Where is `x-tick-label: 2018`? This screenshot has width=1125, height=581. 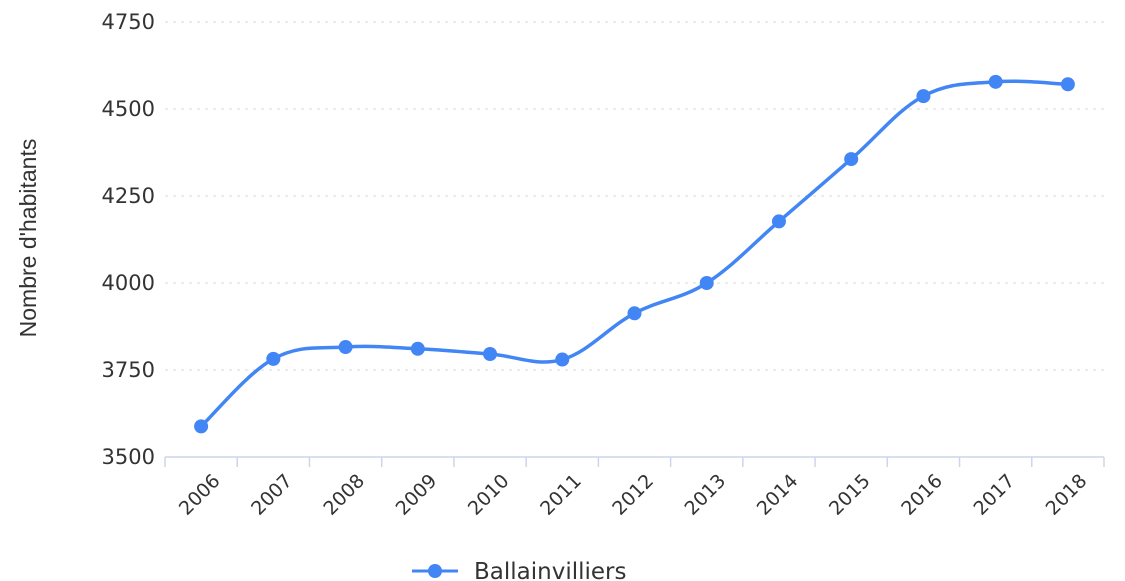
x-tick-label: 2018 is located at coordinates (1067, 495).